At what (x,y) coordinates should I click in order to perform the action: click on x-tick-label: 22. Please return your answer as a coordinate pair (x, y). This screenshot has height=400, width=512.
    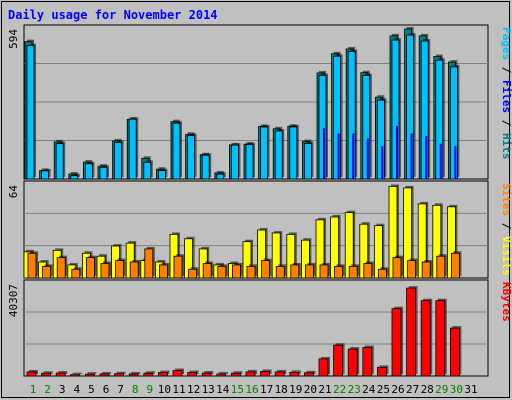
    Looking at the image, I should click on (339, 389).